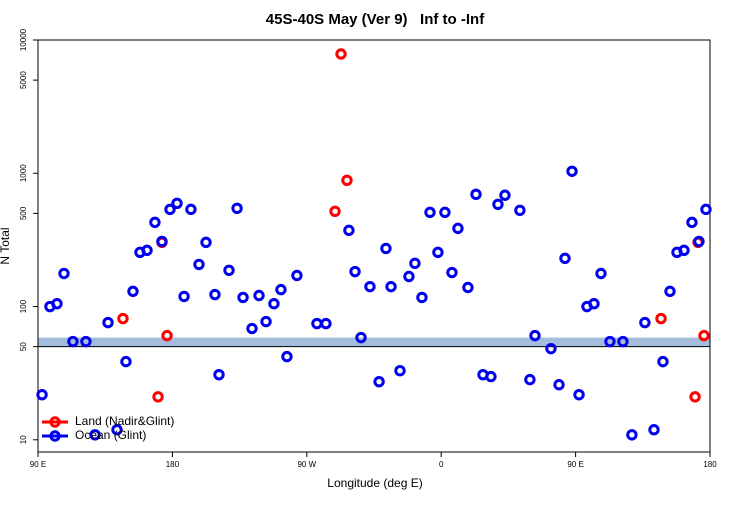 This screenshot has width=750, height=505. What do you see at coordinates (374, 342) in the screenshot?
I see `band` at bounding box center [374, 342].